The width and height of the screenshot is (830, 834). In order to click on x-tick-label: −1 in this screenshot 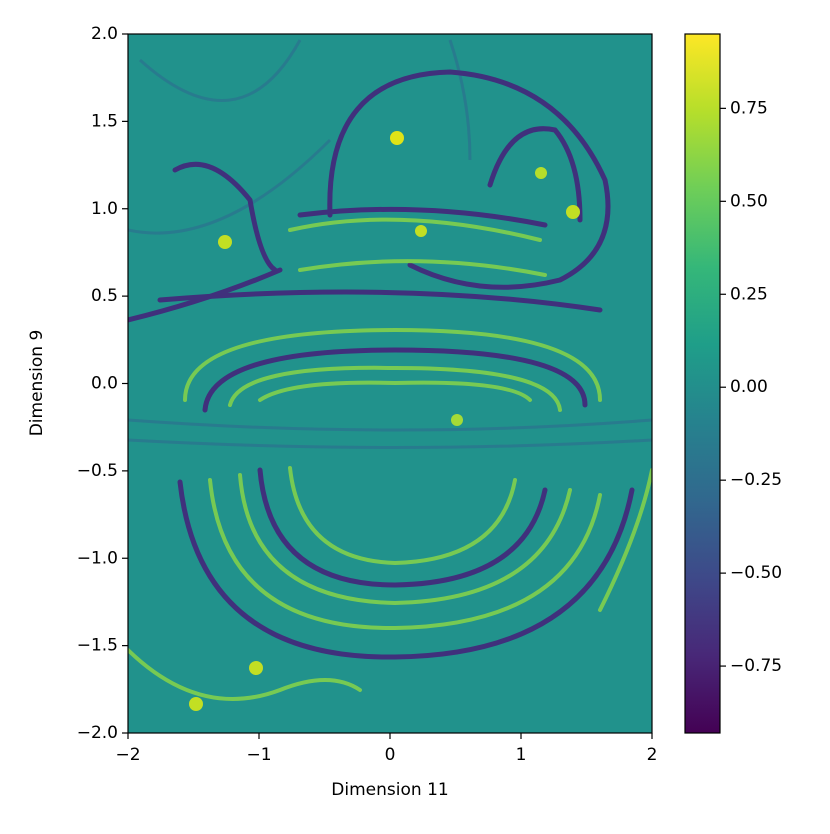, I will do `click(258, 755)`.